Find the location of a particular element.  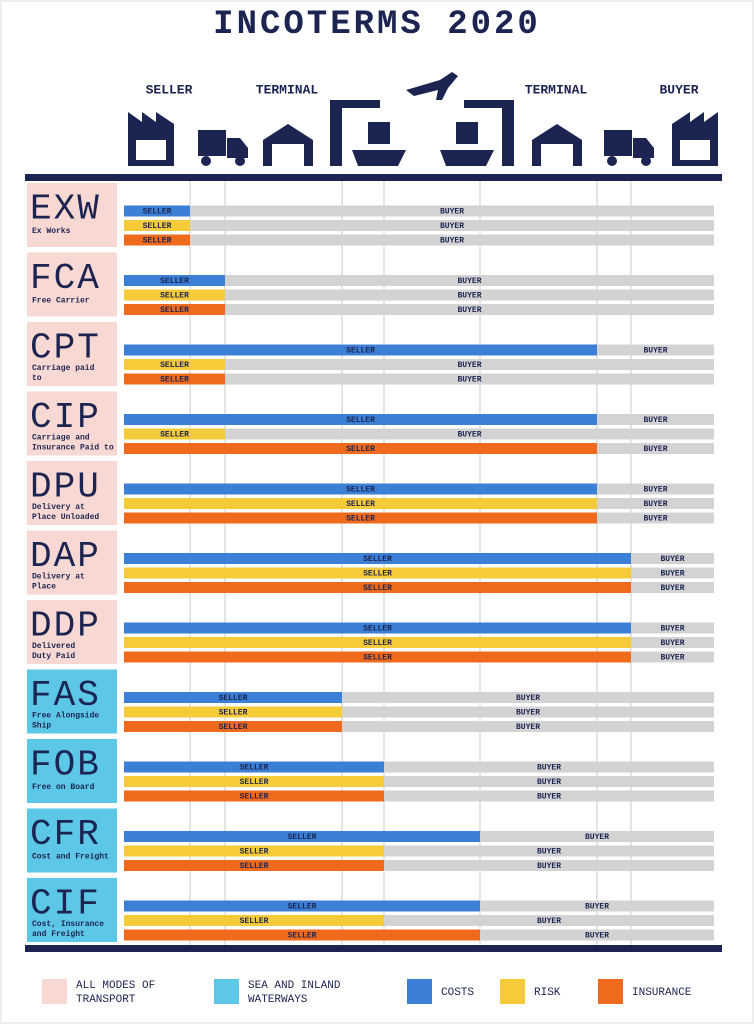

term-name: Carriage and is located at coordinates (61, 438).